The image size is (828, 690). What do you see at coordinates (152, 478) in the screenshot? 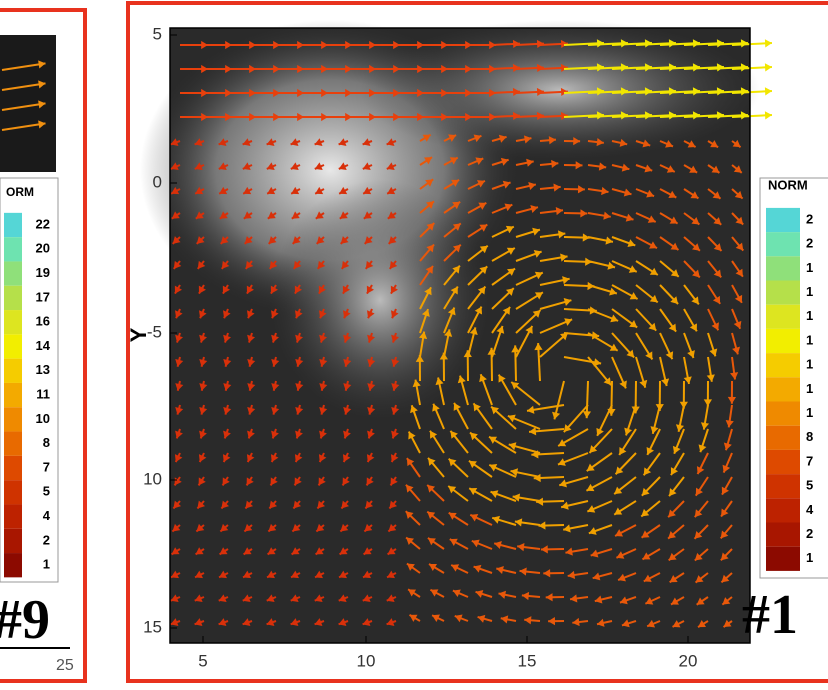
I see `y-tick-label: 10` at bounding box center [152, 478].